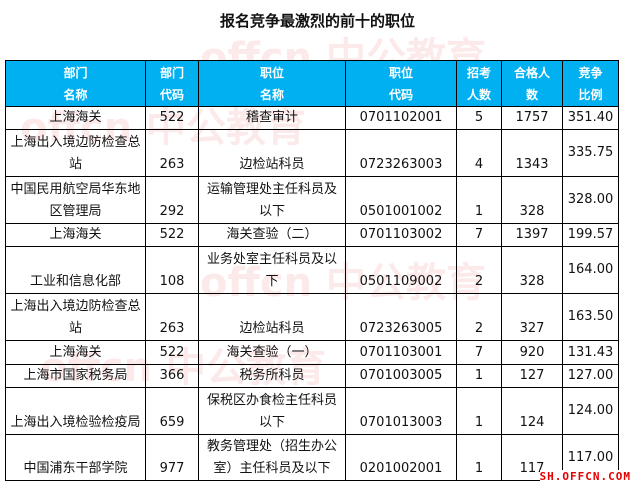 Image resolution: width=635 pixels, height=487 pixels. I want to click on header-text: 数, so click(531, 94).